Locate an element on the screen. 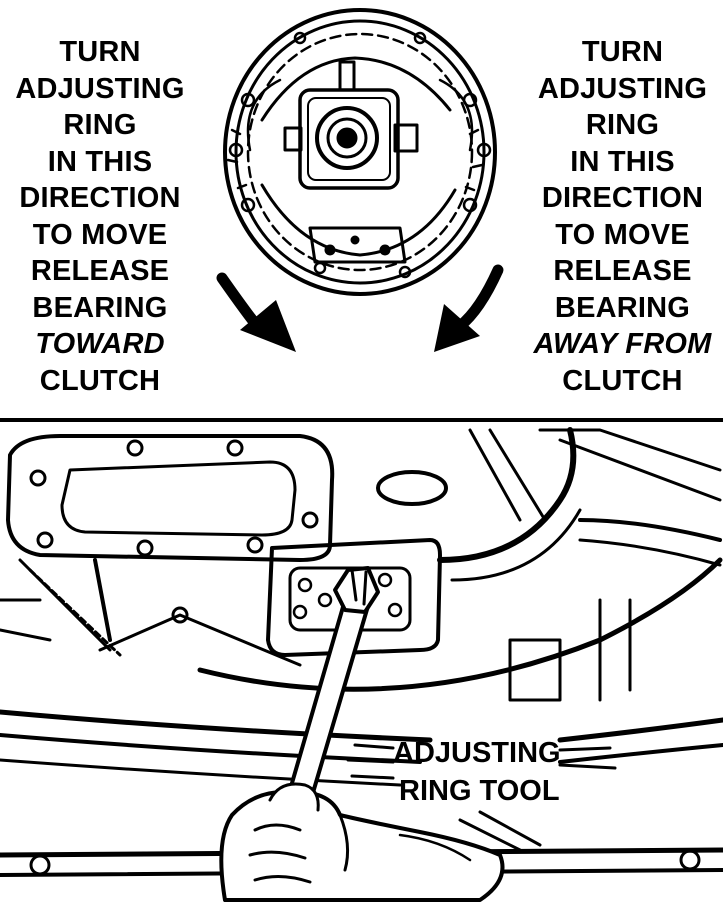 The width and height of the screenshot is (723, 902). right-caption-line: TO MOVE is located at coordinates (622, 234).